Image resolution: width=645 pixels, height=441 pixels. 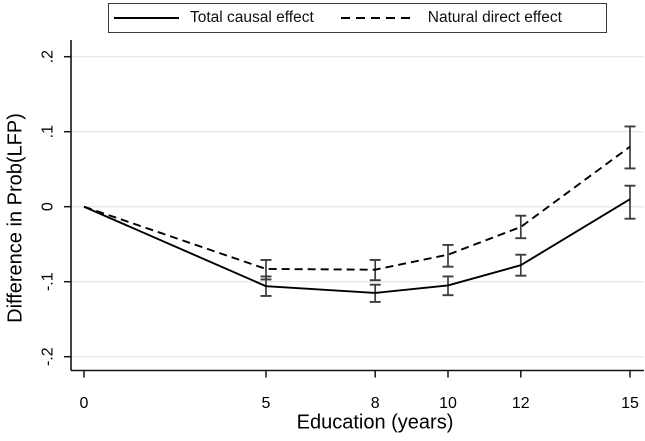 I want to click on x-tick-label: 8, so click(x=375, y=403).